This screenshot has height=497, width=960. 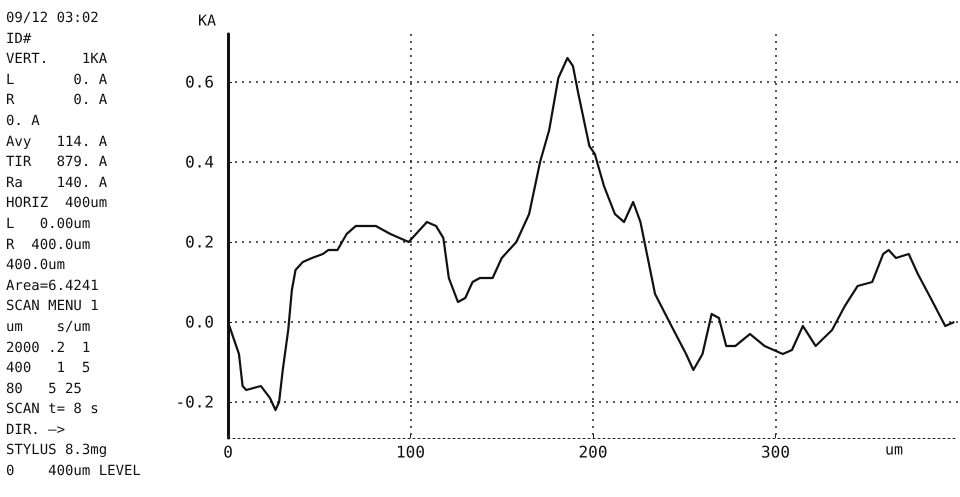 I want to click on text: ID#, so click(x=19, y=39).